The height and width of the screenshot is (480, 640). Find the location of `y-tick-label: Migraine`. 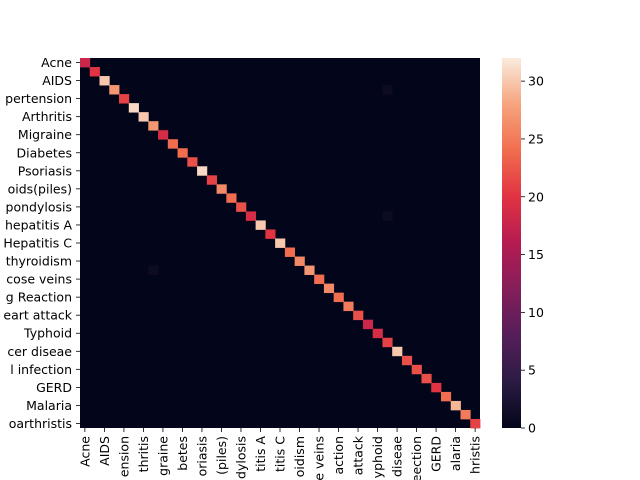

y-tick-label: Migraine is located at coordinates (45, 134).